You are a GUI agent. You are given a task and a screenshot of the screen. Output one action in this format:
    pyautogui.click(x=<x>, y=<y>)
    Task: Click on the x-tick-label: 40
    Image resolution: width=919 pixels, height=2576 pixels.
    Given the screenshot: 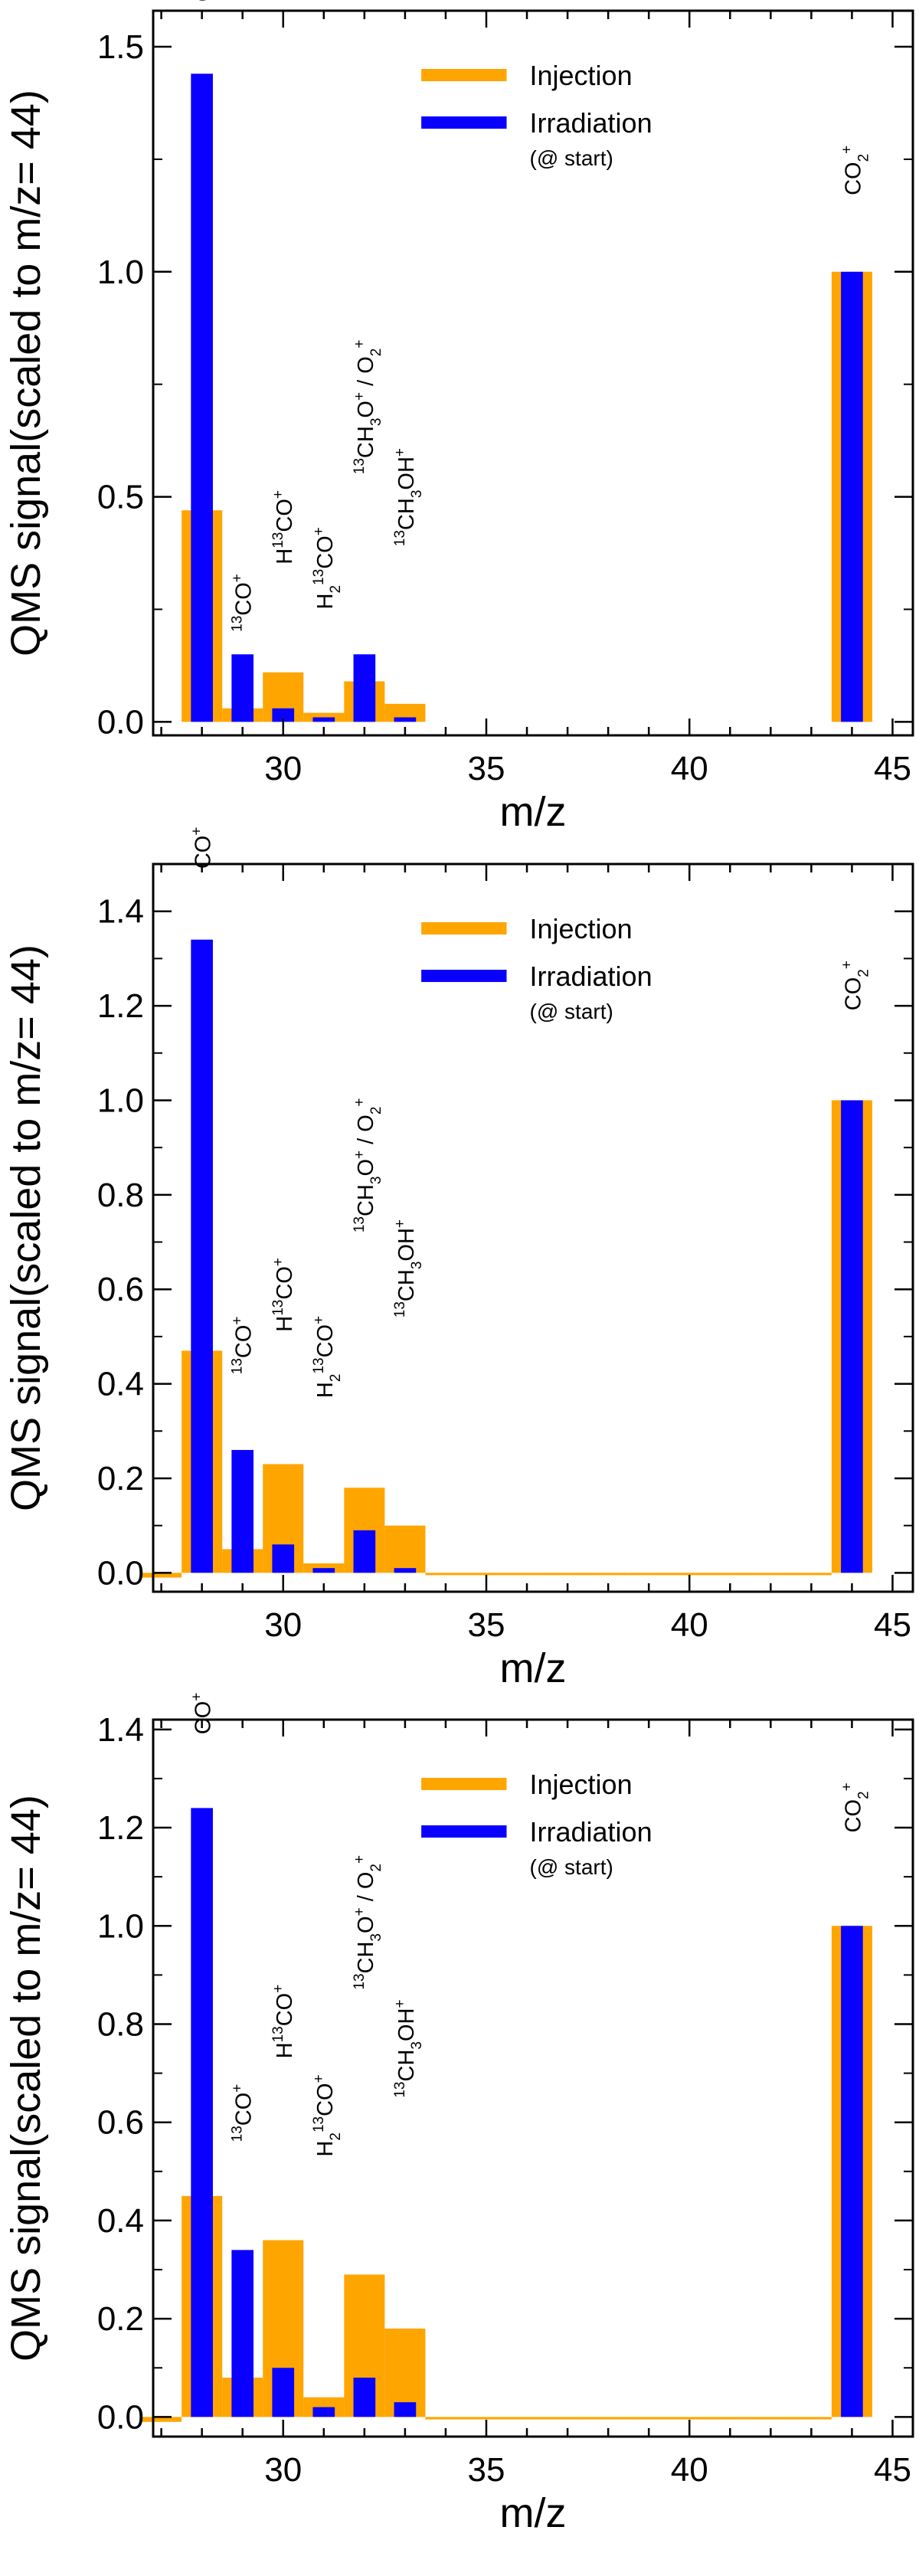 What is the action you would take?
    pyautogui.click(x=690, y=2470)
    